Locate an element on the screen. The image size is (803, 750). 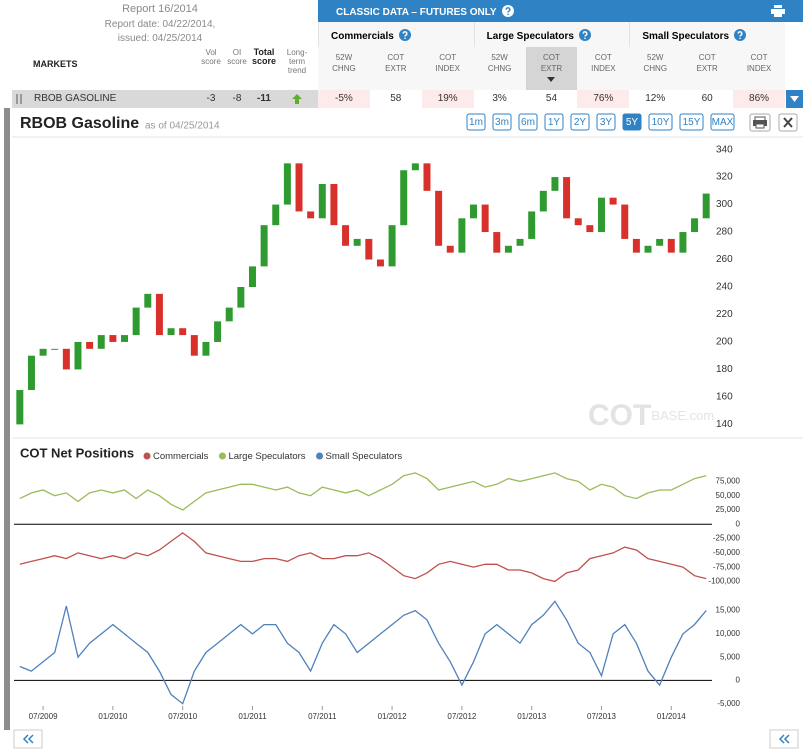
range-label: 5Y is located at coordinates (632, 122).